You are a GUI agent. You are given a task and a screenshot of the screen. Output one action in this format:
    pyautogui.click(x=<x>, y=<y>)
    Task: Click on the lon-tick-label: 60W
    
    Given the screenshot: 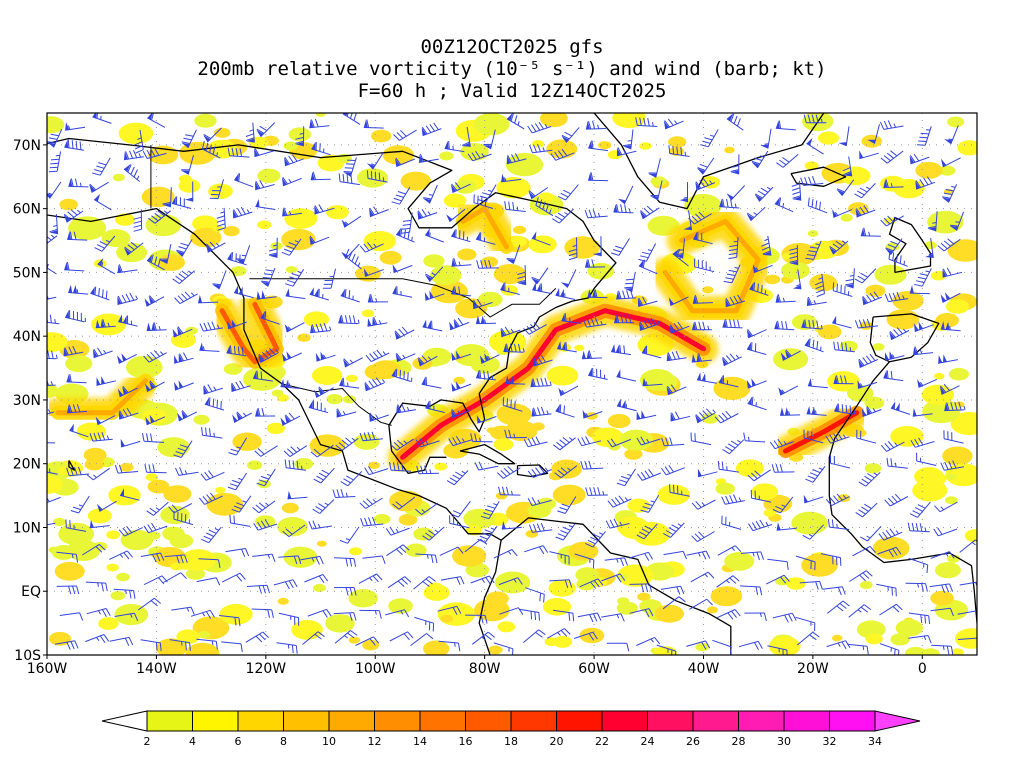 What is the action you would take?
    pyautogui.click(x=594, y=669)
    